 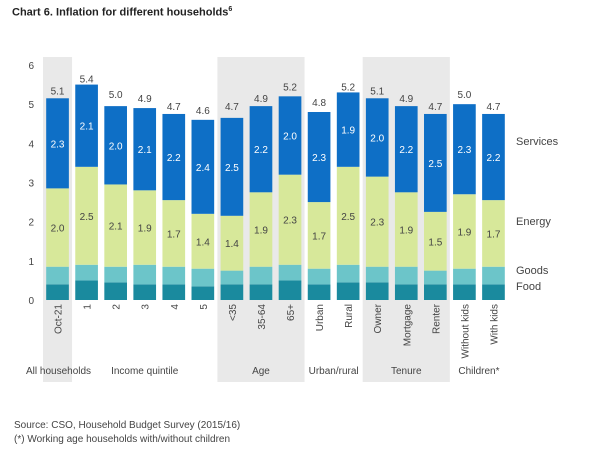 I want to click on total-label: 5.0, so click(x=116, y=95).